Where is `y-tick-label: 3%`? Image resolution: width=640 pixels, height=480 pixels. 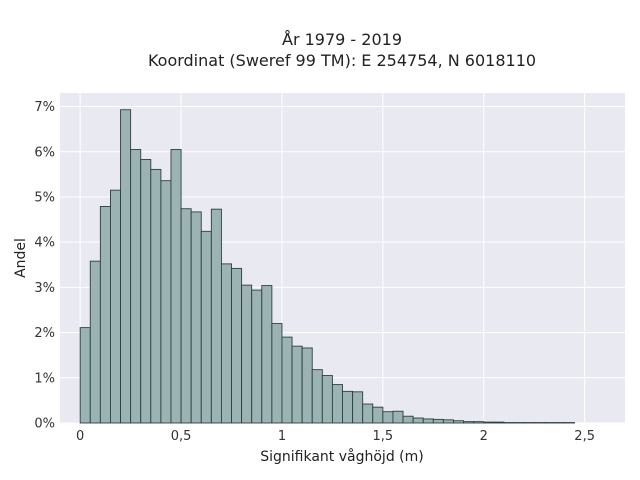
y-tick-label: 3% is located at coordinates (44, 288).